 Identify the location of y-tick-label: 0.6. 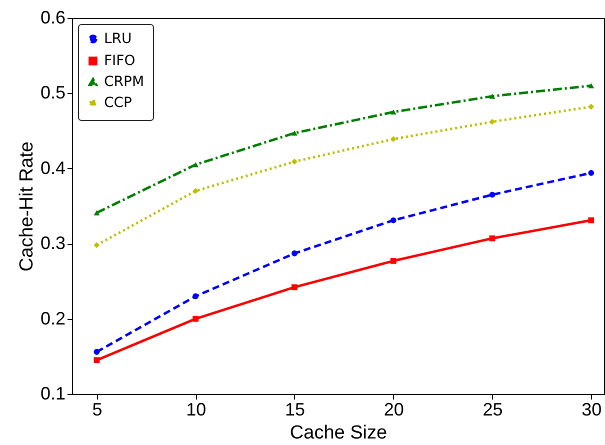
(53, 18).